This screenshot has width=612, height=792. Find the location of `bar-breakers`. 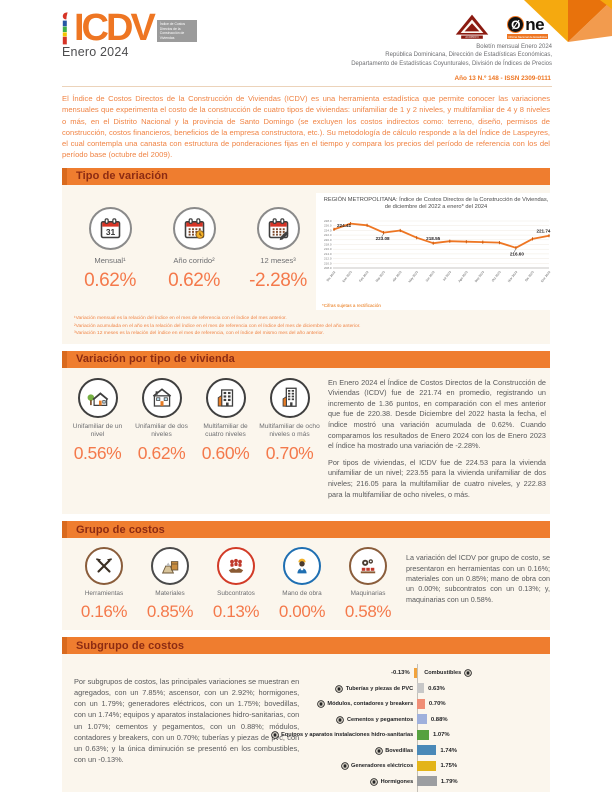

bar-breakers is located at coordinates (421, 703).